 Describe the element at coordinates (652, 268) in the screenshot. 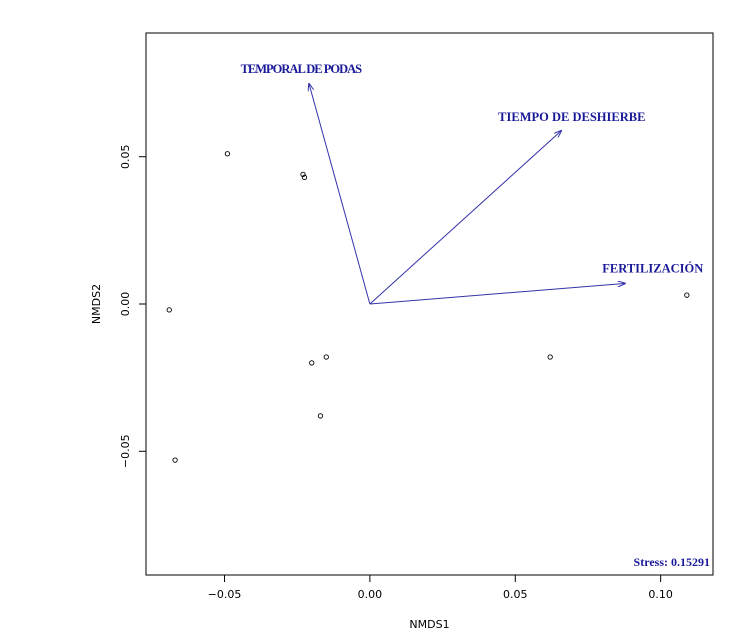

I see `vector-label: FERTILIZACIÓN` at that location.